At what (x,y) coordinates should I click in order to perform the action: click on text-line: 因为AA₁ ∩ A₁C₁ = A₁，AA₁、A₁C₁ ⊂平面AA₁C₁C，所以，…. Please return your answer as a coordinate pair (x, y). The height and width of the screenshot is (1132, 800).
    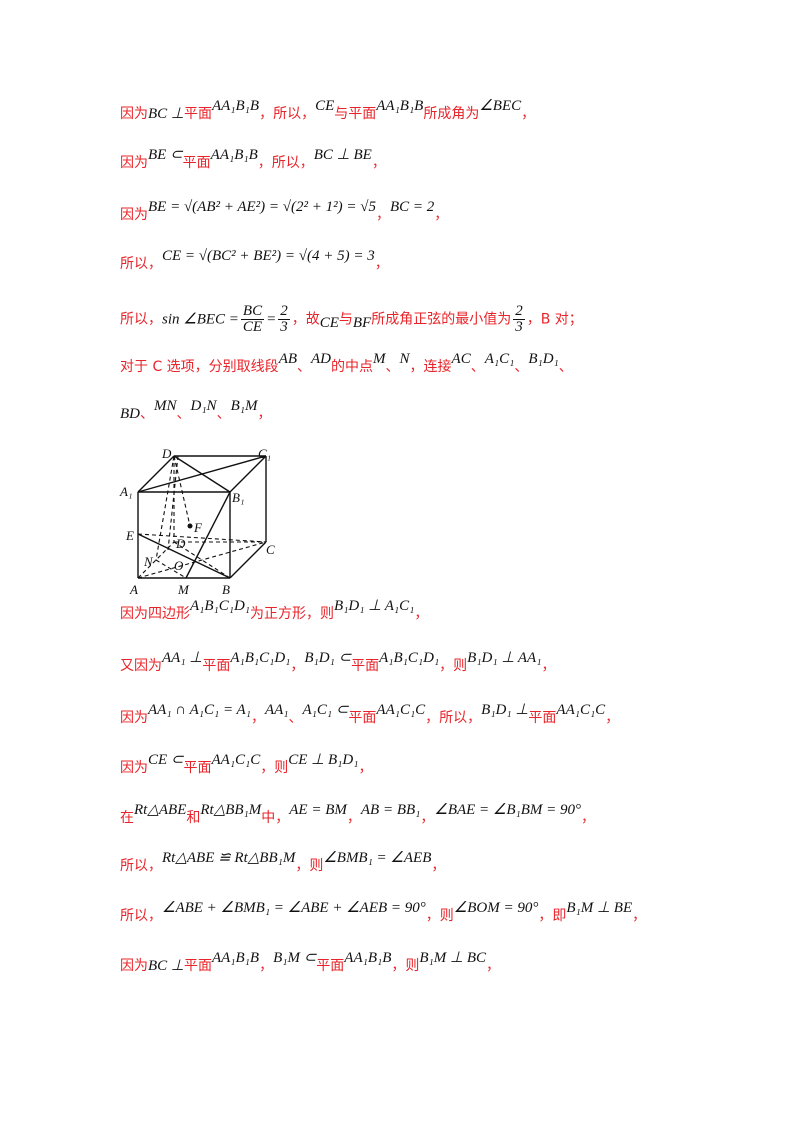
    Looking at the image, I should click on (369, 715).